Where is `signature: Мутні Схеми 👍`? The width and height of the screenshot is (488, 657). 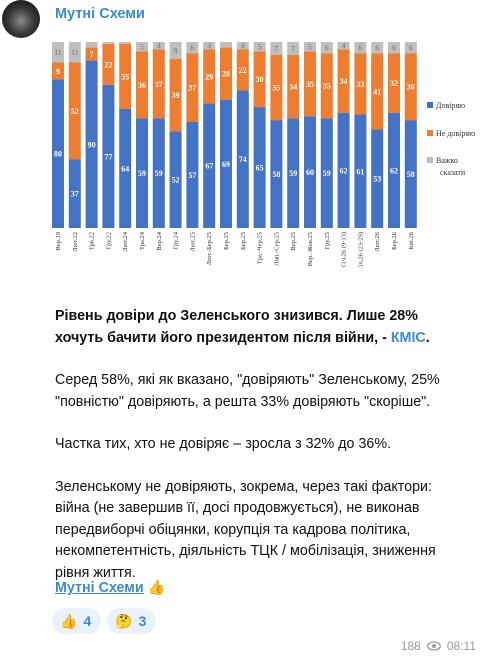
signature: Мутні Схеми 👍 is located at coordinates (110, 588).